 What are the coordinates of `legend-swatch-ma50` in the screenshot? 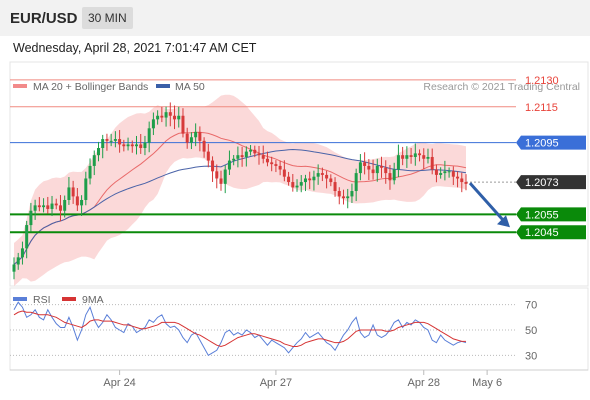 It's located at (163, 86).